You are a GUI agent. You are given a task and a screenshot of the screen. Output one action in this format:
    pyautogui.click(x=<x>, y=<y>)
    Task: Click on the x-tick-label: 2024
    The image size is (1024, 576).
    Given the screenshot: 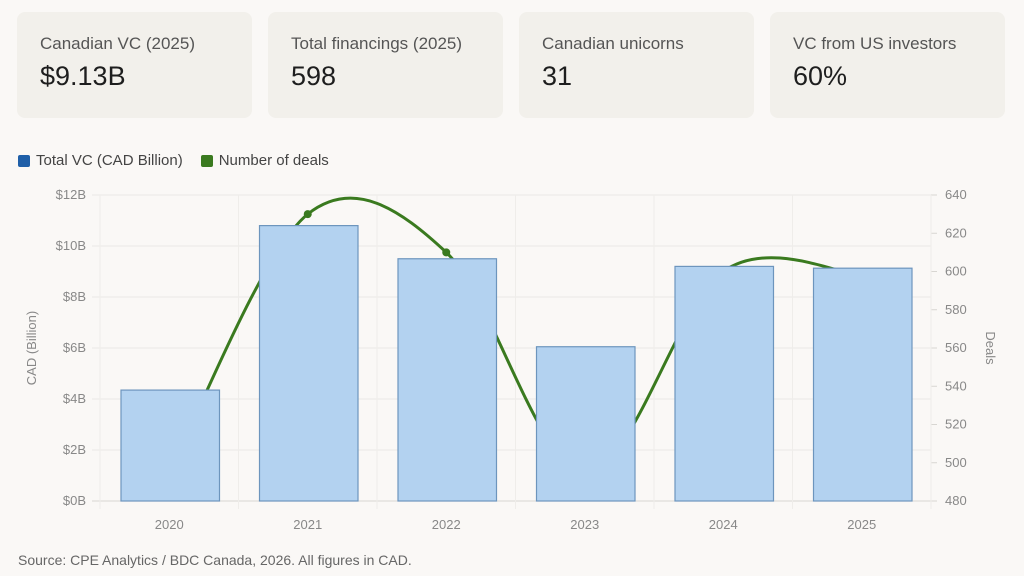 What is the action you would take?
    pyautogui.click(x=723, y=524)
    